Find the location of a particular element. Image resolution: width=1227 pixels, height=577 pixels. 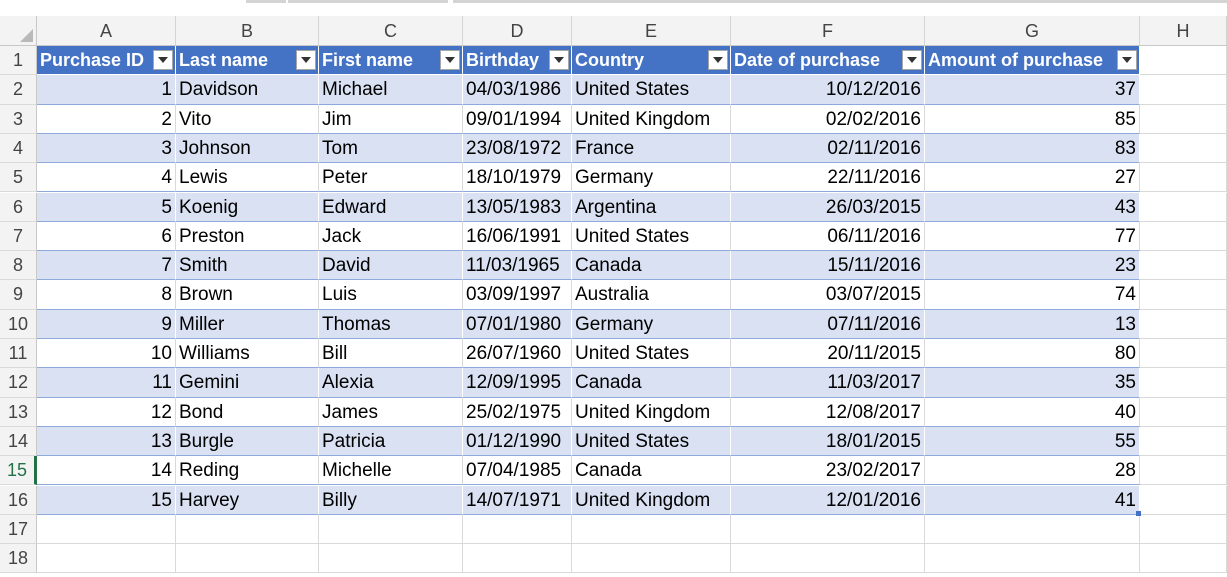

table-cell: 07/11/2016 is located at coordinates (828, 324).